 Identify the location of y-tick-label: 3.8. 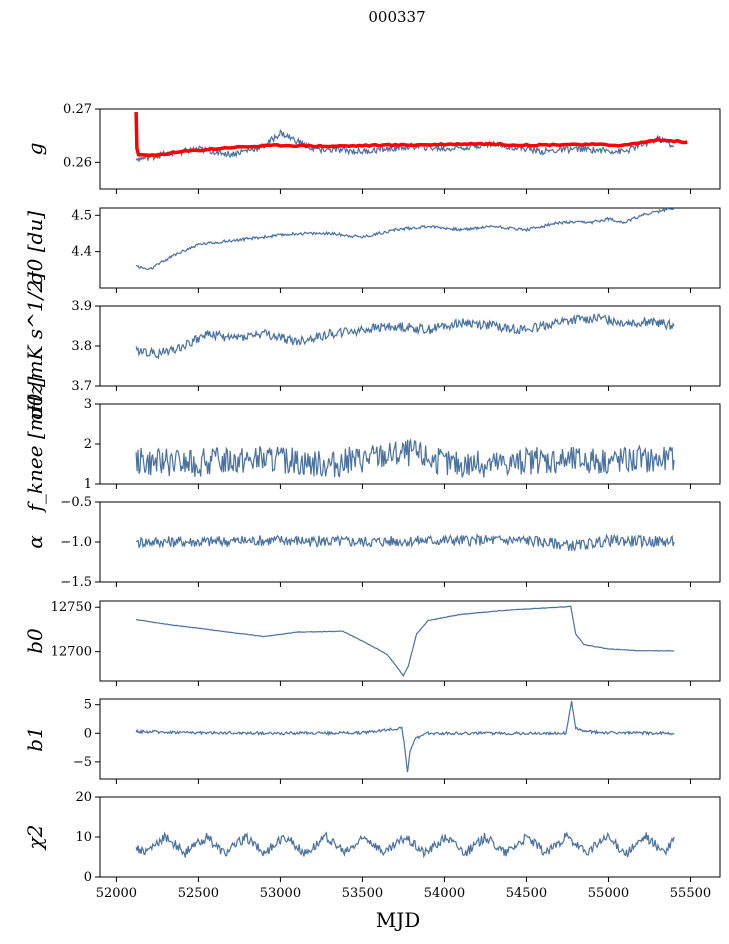
(81, 346).